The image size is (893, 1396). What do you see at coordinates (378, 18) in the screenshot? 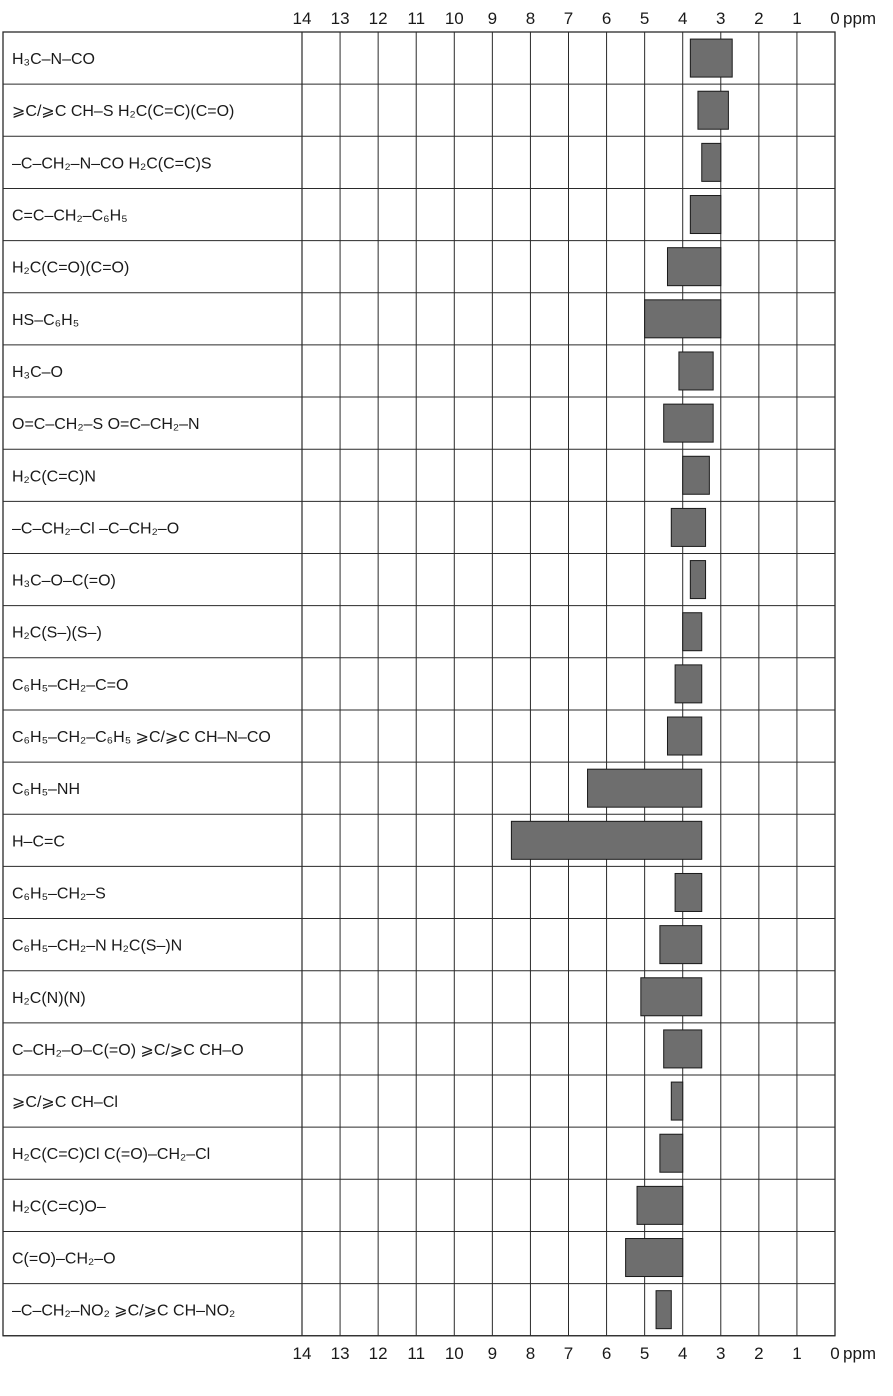
I see `x-tick-label-top: 12` at bounding box center [378, 18].